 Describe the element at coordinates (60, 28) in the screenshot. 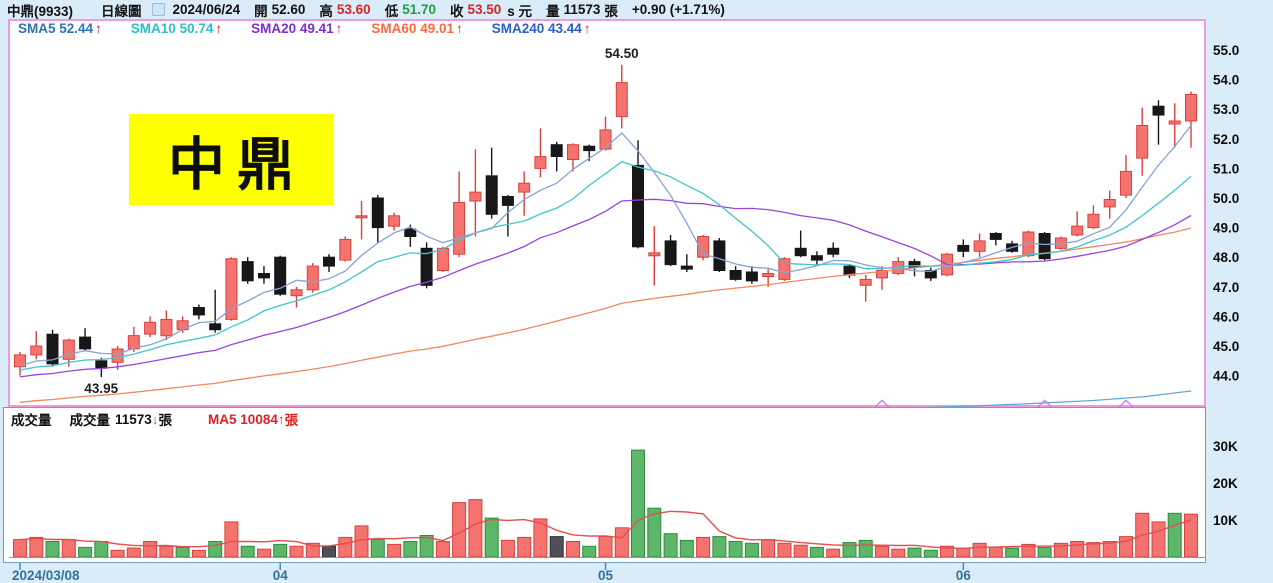

I see `sma-legend-item-0: SMA5 52.44 ↑` at that location.